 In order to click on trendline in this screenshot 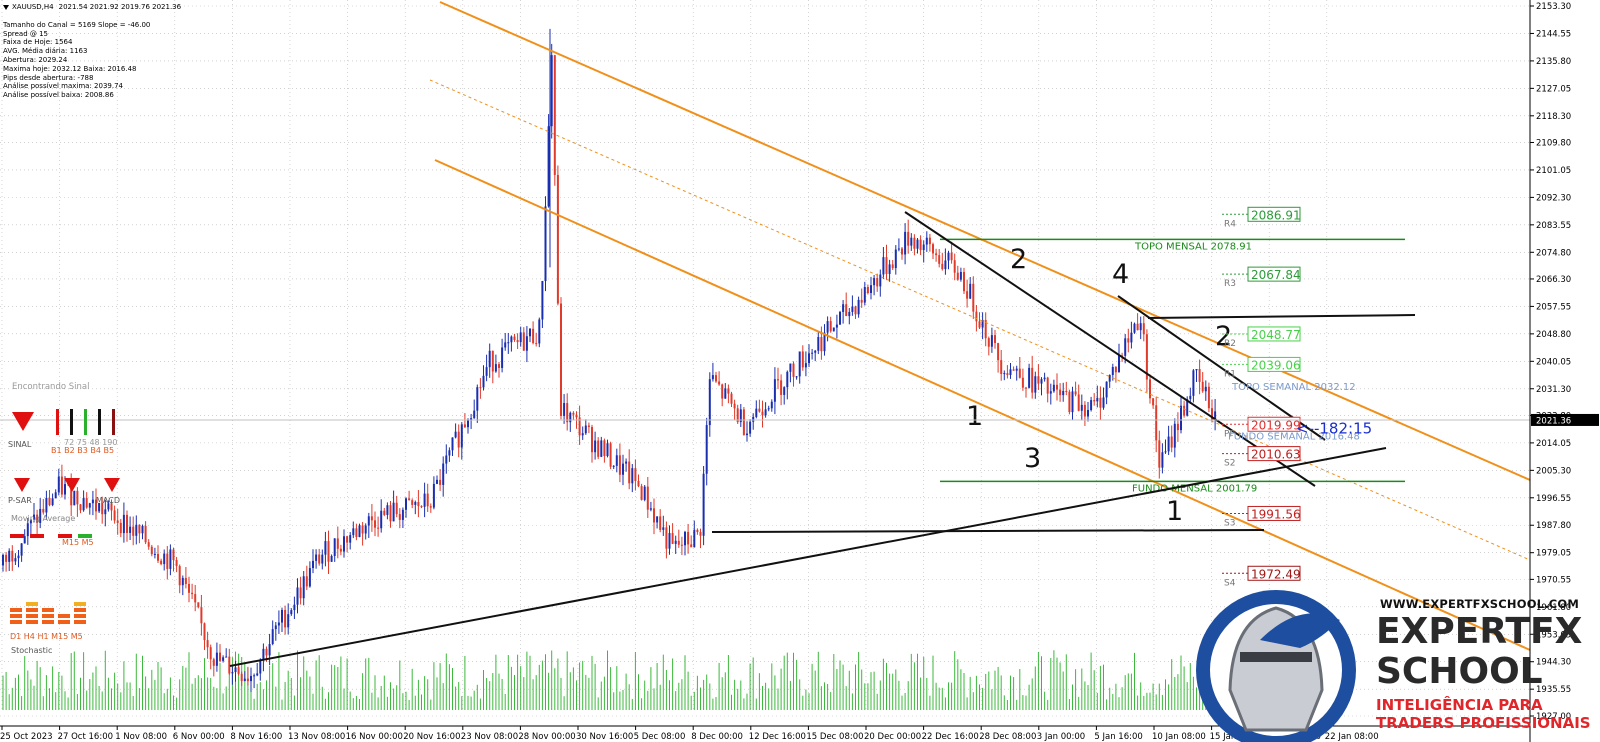, I will do `click(988, 531)`.